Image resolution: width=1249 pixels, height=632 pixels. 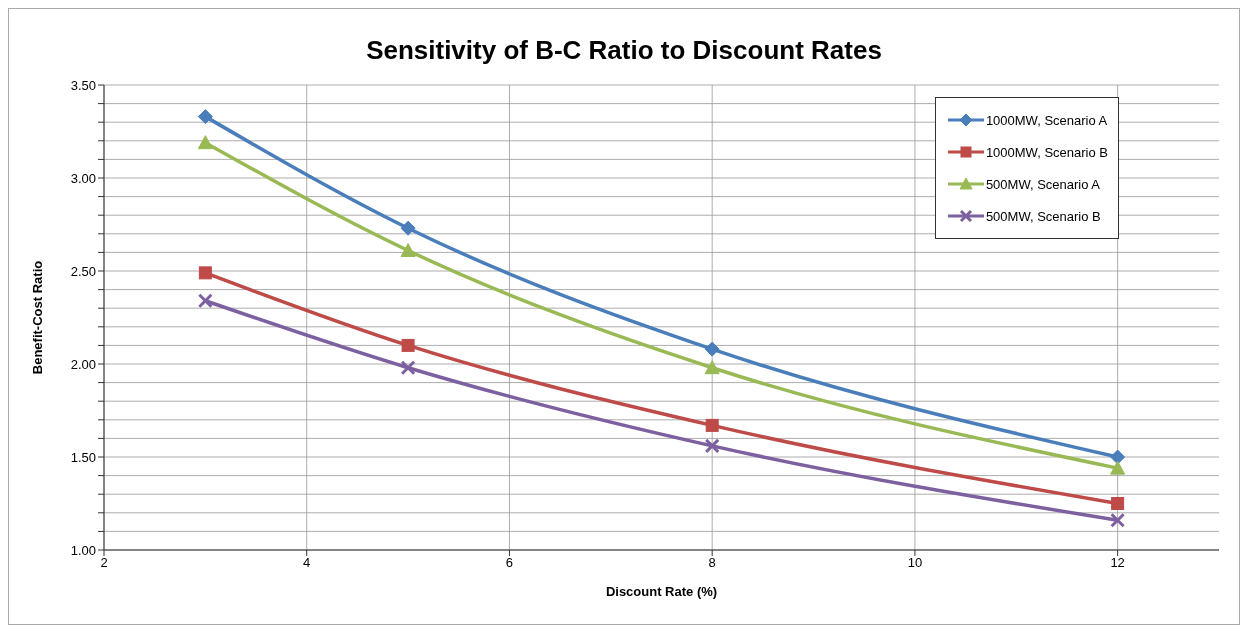 I want to click on legend-label: 500MW, Scenario A, so click(x=1043, y=184).